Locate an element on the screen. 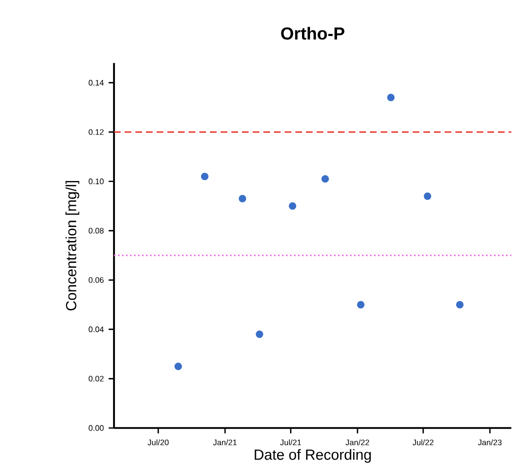 The height and width of the screenshot is (475, 517). x-tick-label: Jul/20 is located at coordinates (158, 442).